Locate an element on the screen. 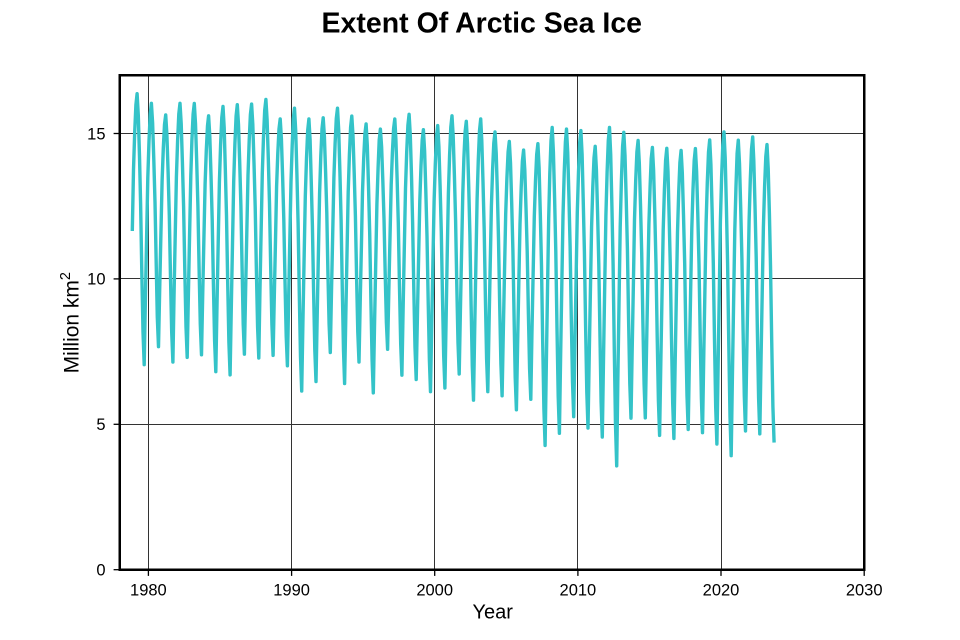 Image resolution: width=960 pixels, height=640 pixels. svg-text: Million km2 is located at coordinates (71, 322).